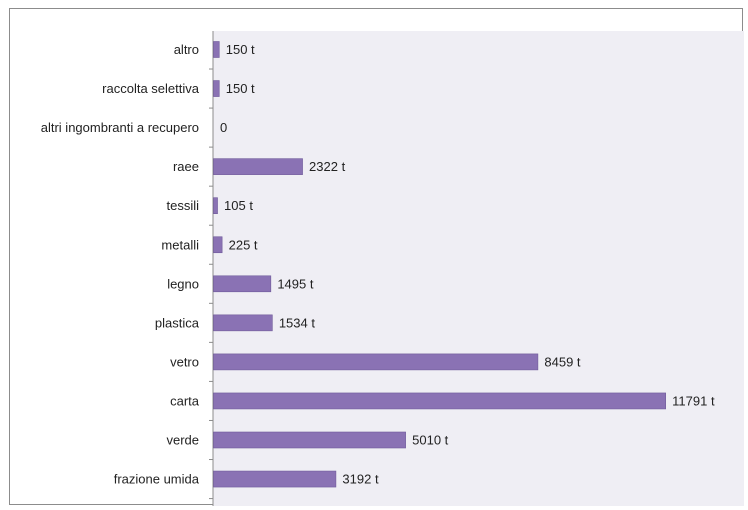  I want to click on data-label-vetro: 8459 t, so click(562, 361).